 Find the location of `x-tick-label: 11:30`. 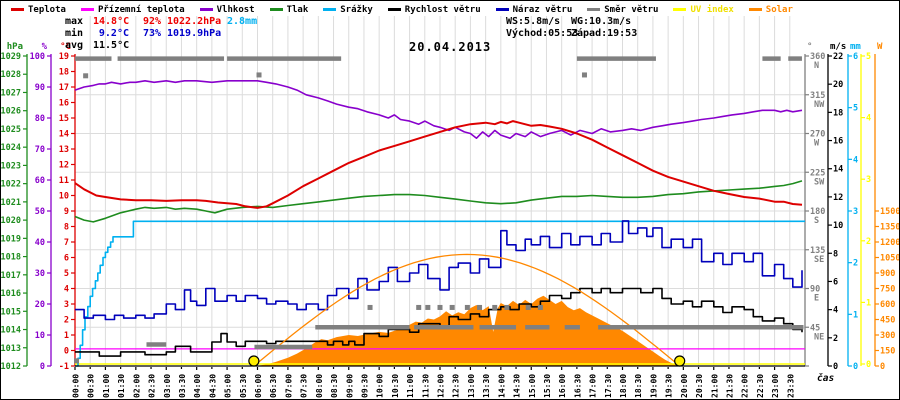

x-tick-label: 11:30 is located at coordinates (425, 386).